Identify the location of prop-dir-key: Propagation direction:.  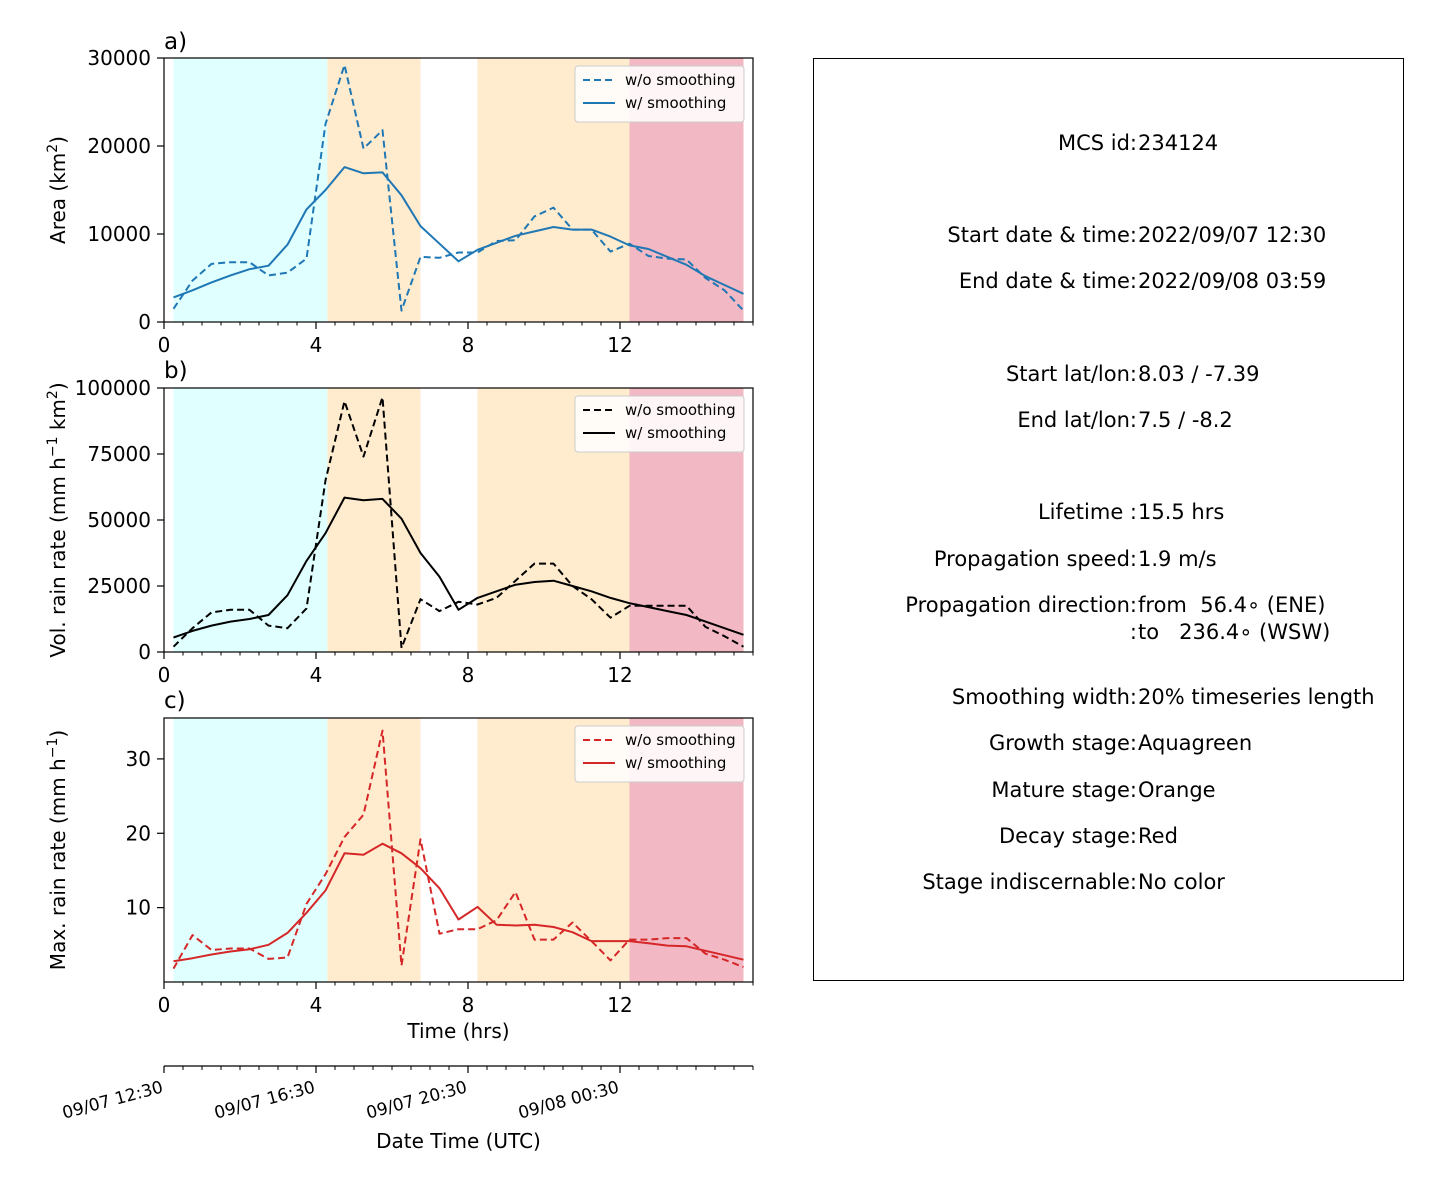
(1021, 605).